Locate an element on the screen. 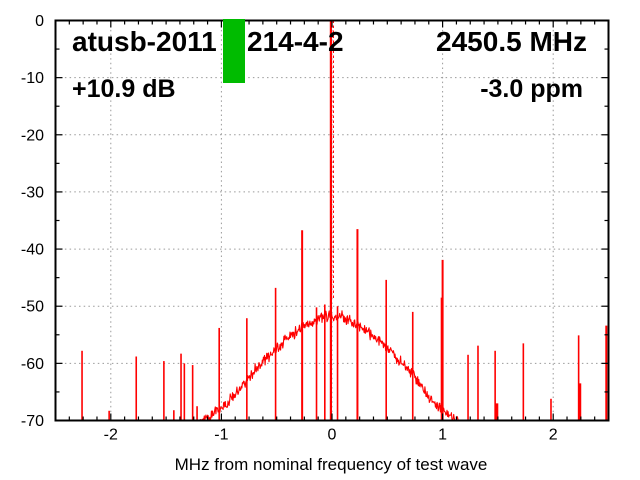 The image size is (640, 480). center-frequency-label: 2450.5 MHz is located at coordinates (511, 41).